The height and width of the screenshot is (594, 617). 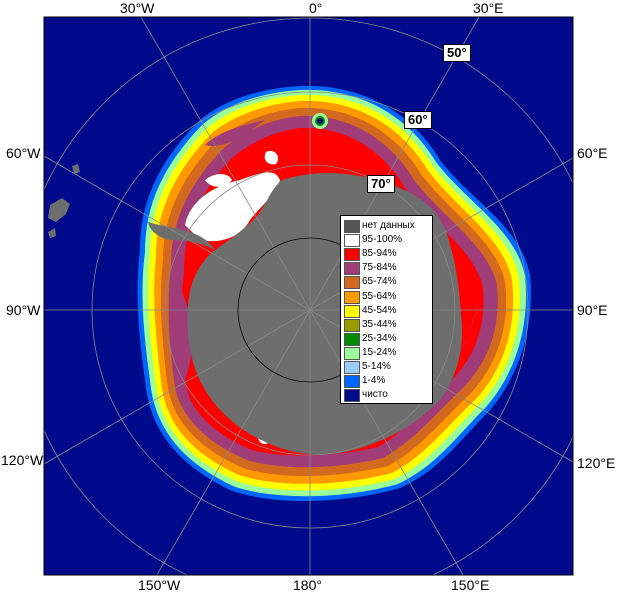 I want to click on meridian-30w, so click(x=225, y=164).